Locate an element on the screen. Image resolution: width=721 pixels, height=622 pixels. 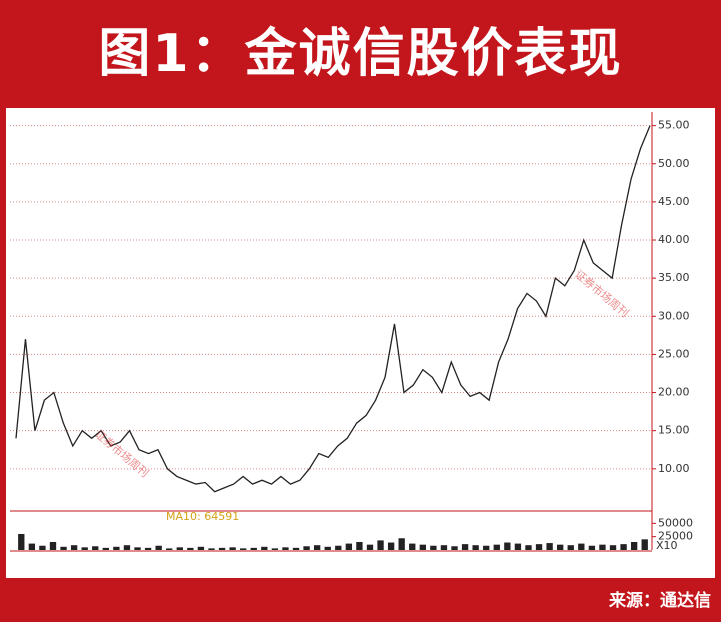
y-tick-label: 35.00 is located at coordinates (674, 277).